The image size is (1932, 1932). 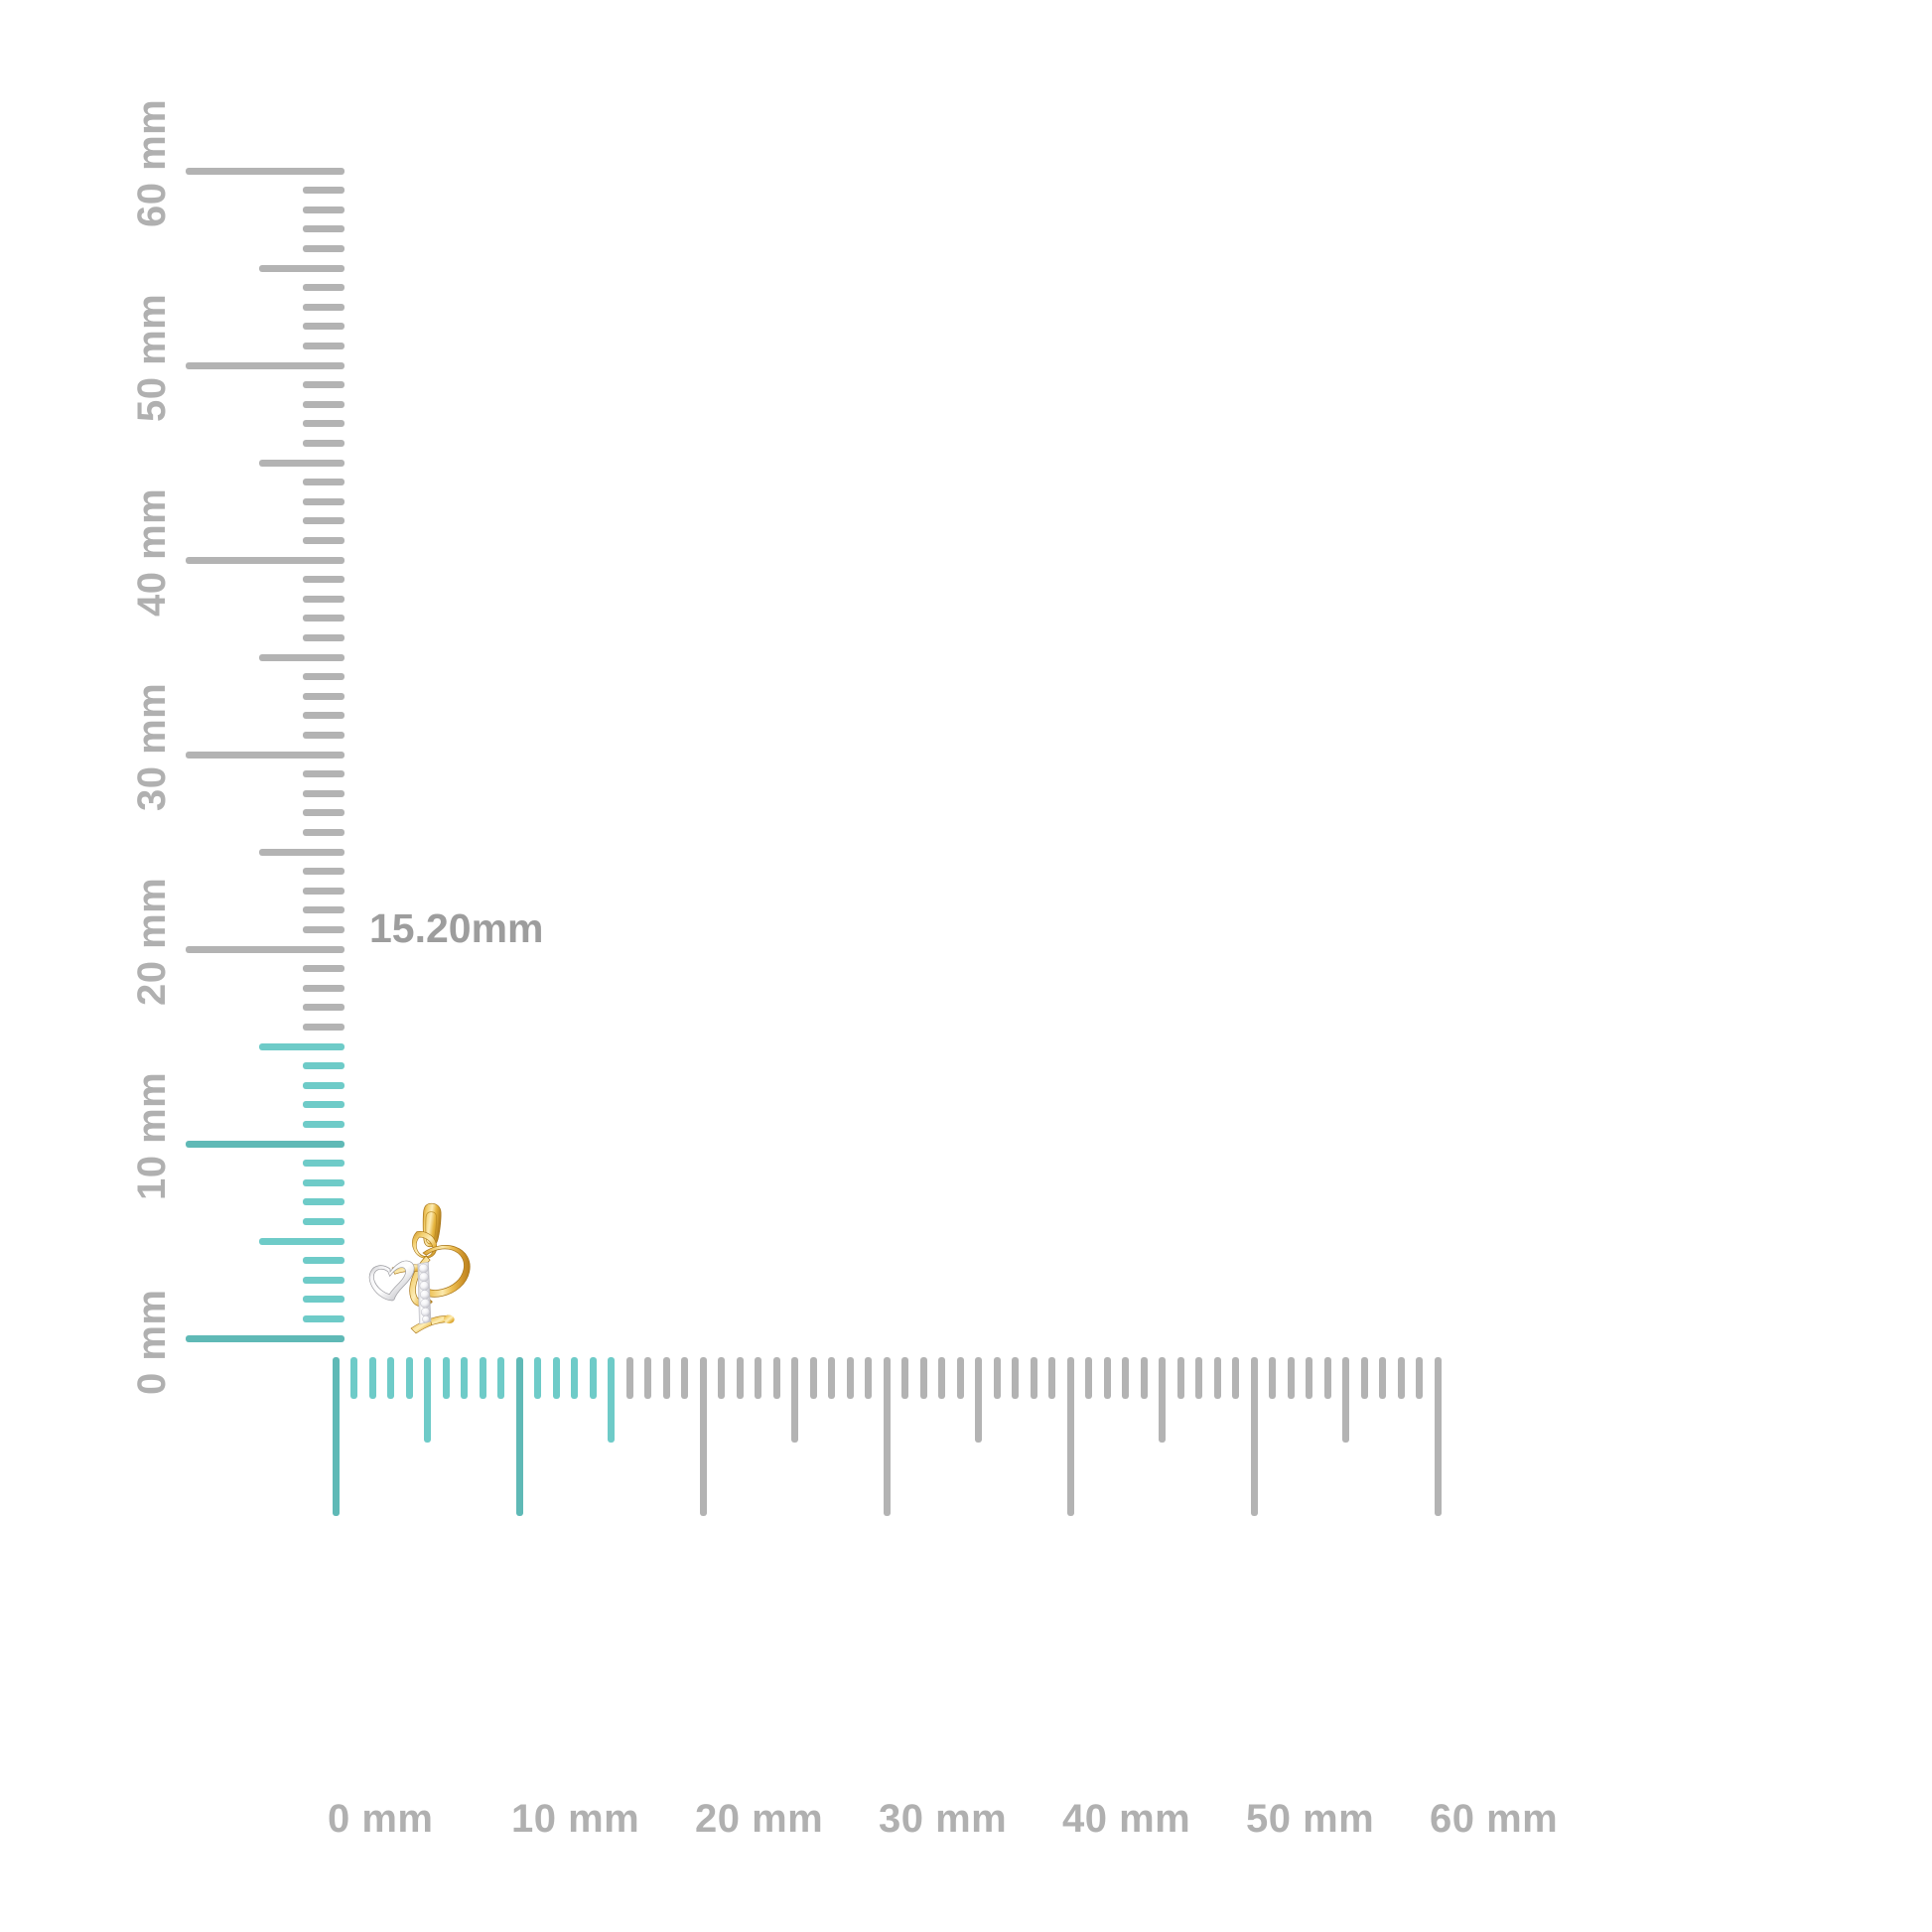 What do you see at coordinates (425, 1293) in the screenshot?
I see `pave-diamond-stem` at bounding box center [425, 1293].